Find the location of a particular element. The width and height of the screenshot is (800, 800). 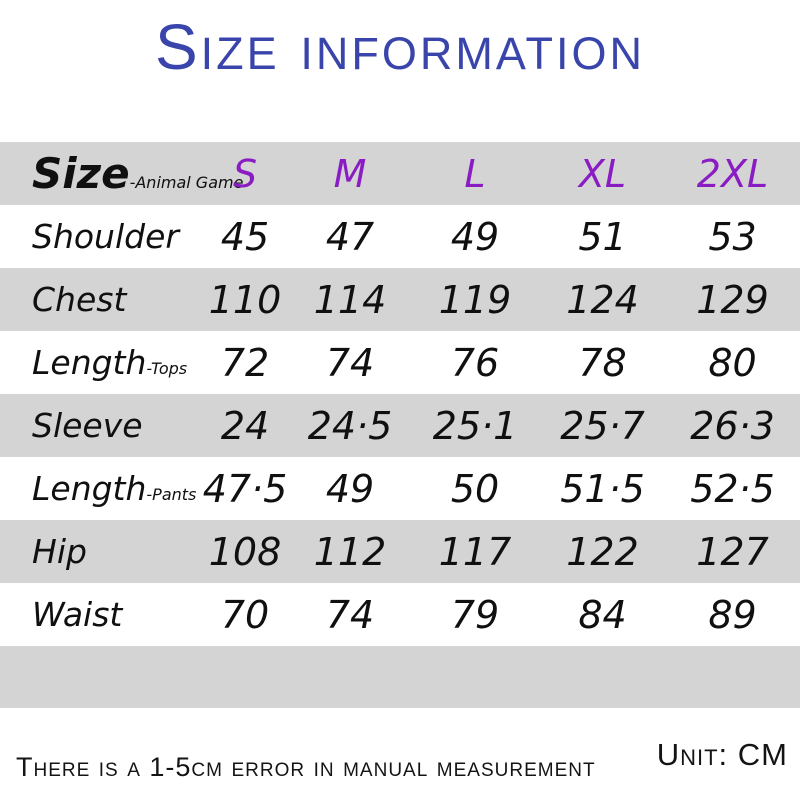

cell-length-pants-l: 50 is located at coordinates (475, 488).